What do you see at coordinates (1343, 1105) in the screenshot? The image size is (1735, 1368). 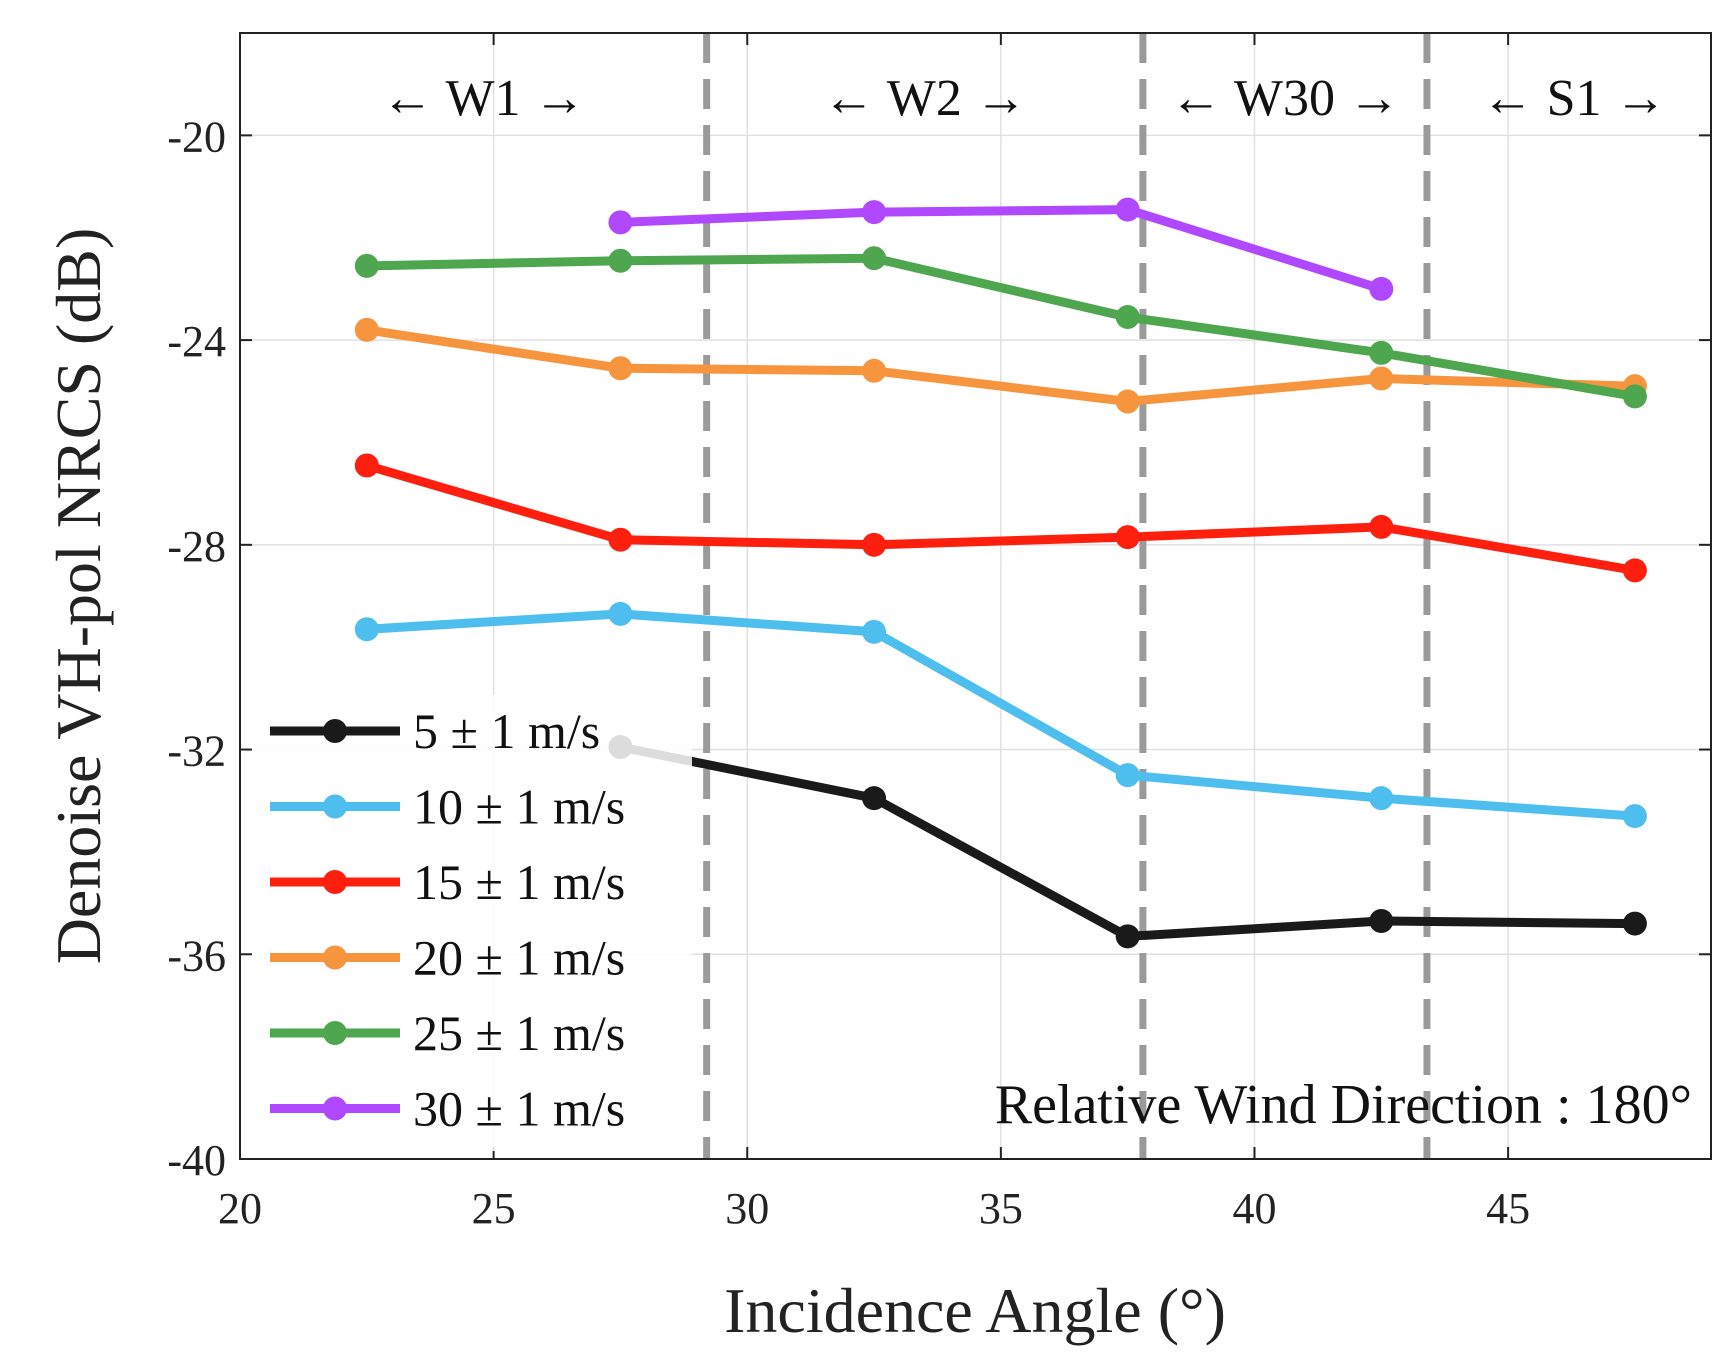 I see `annotation: Relative Wind Direction : 180°` at bounding box center [1343, 1105].